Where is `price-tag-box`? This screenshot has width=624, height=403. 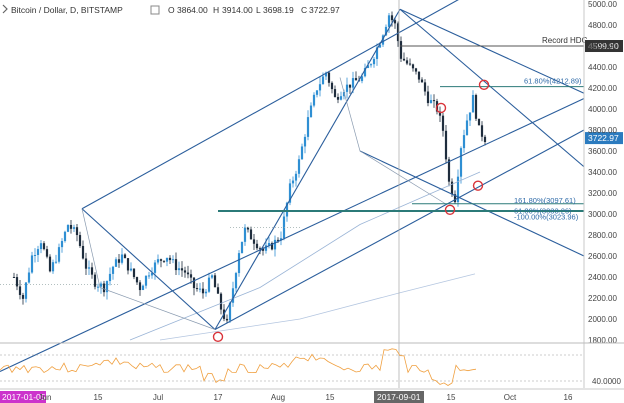
price-tag-box is located at coordinates (604, 46).